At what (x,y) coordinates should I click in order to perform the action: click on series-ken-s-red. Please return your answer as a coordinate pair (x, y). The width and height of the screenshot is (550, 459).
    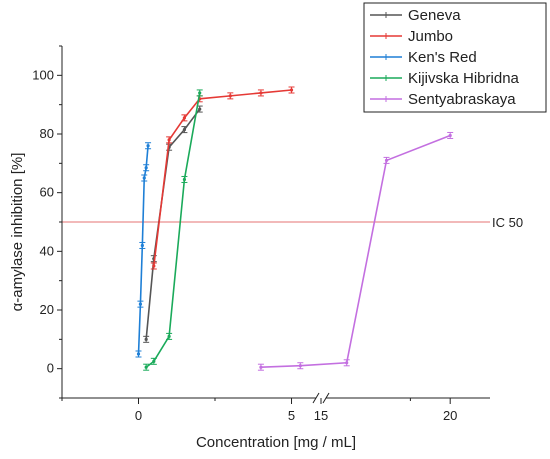
    Looking at the image, I should click on (143, 250).